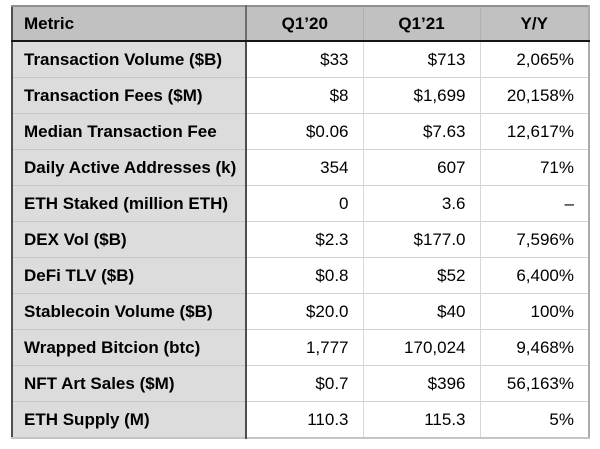  What do you see at coordinates (534, 203) in the screenshot?
I see `yoy-cell: –` at bounding box center [534, 203].